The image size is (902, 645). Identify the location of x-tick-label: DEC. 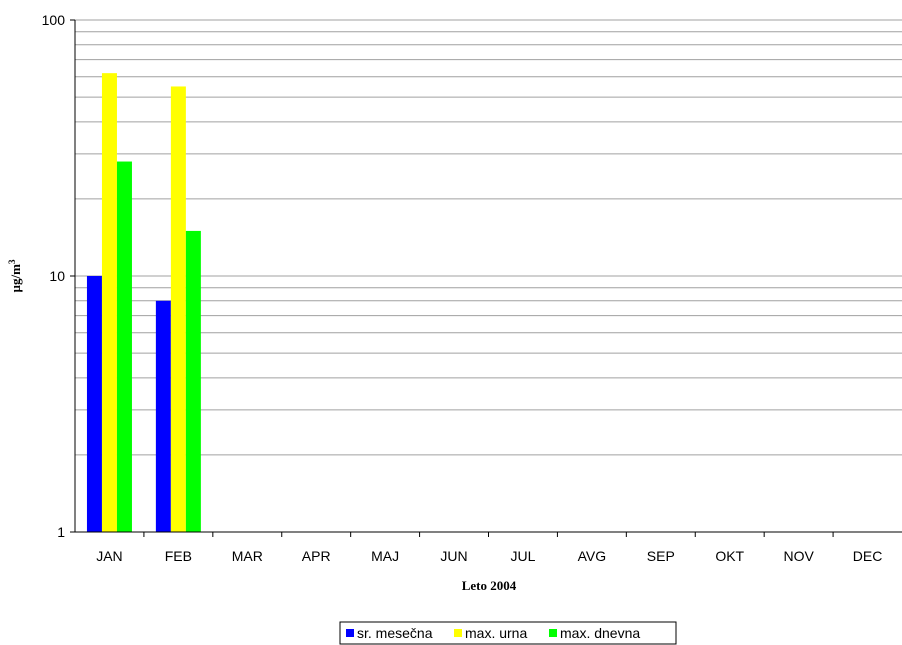
(868, 556).